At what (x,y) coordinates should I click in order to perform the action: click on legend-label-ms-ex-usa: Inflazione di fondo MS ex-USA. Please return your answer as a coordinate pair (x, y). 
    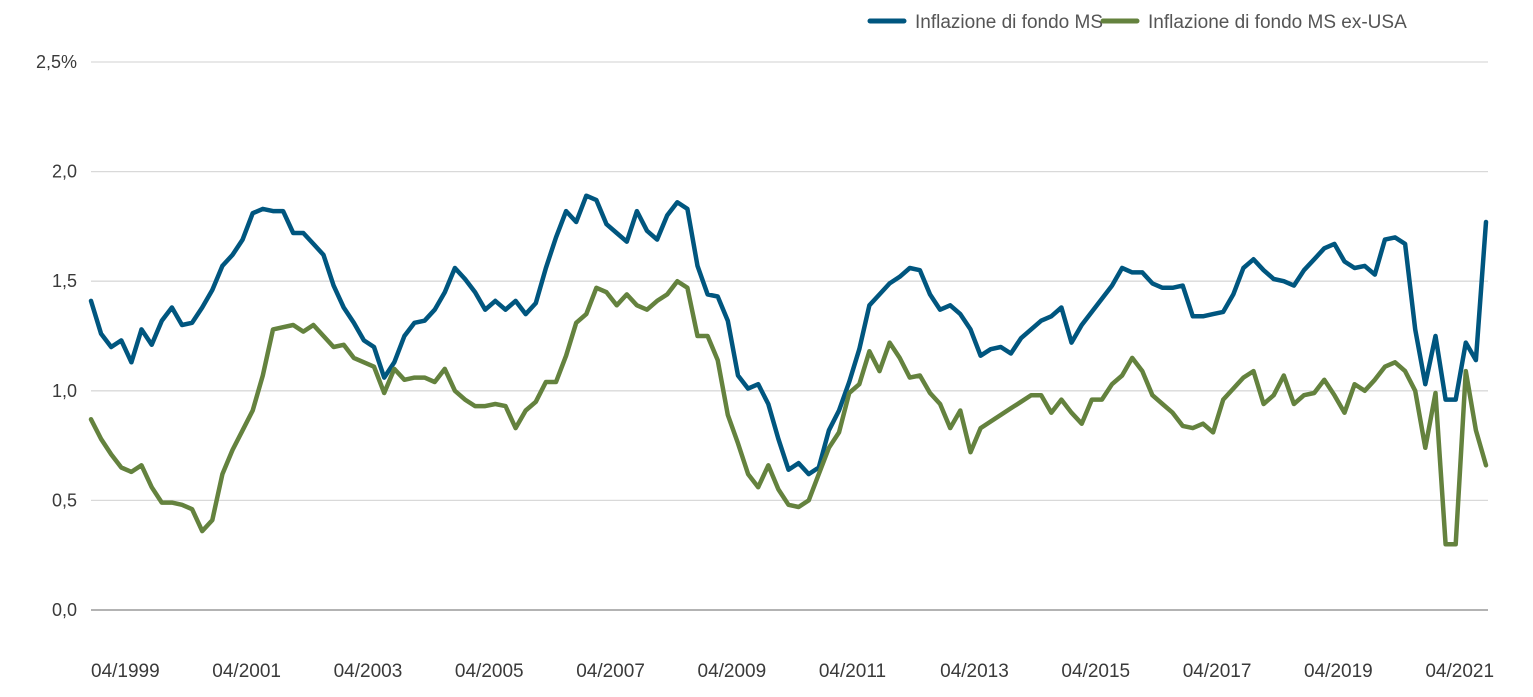
    Looking at the image, I should click on (1277, 22).